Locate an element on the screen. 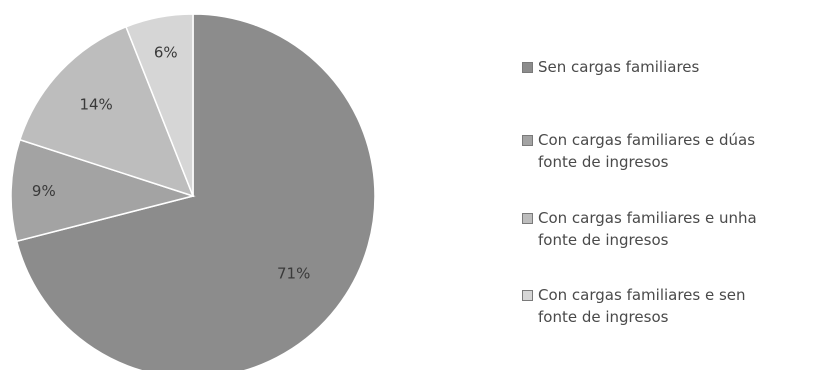 This screenshot has width=824, height=370. pie-slice-sen-fonte is located at coordinates (159, 105).